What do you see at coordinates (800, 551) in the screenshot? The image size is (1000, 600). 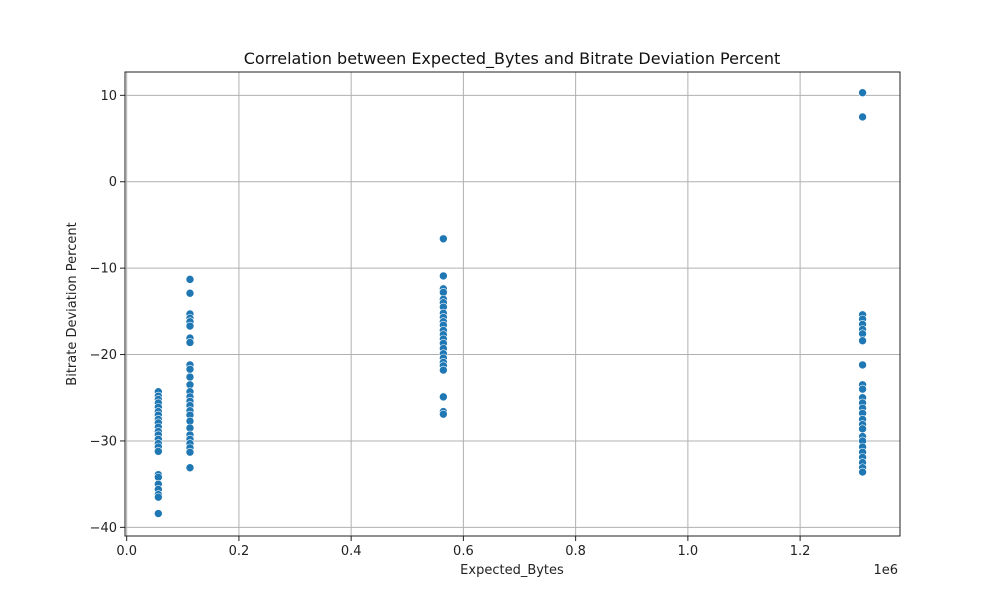 I see `x-tick-label: 1.2` at bounding box center [800, 551].